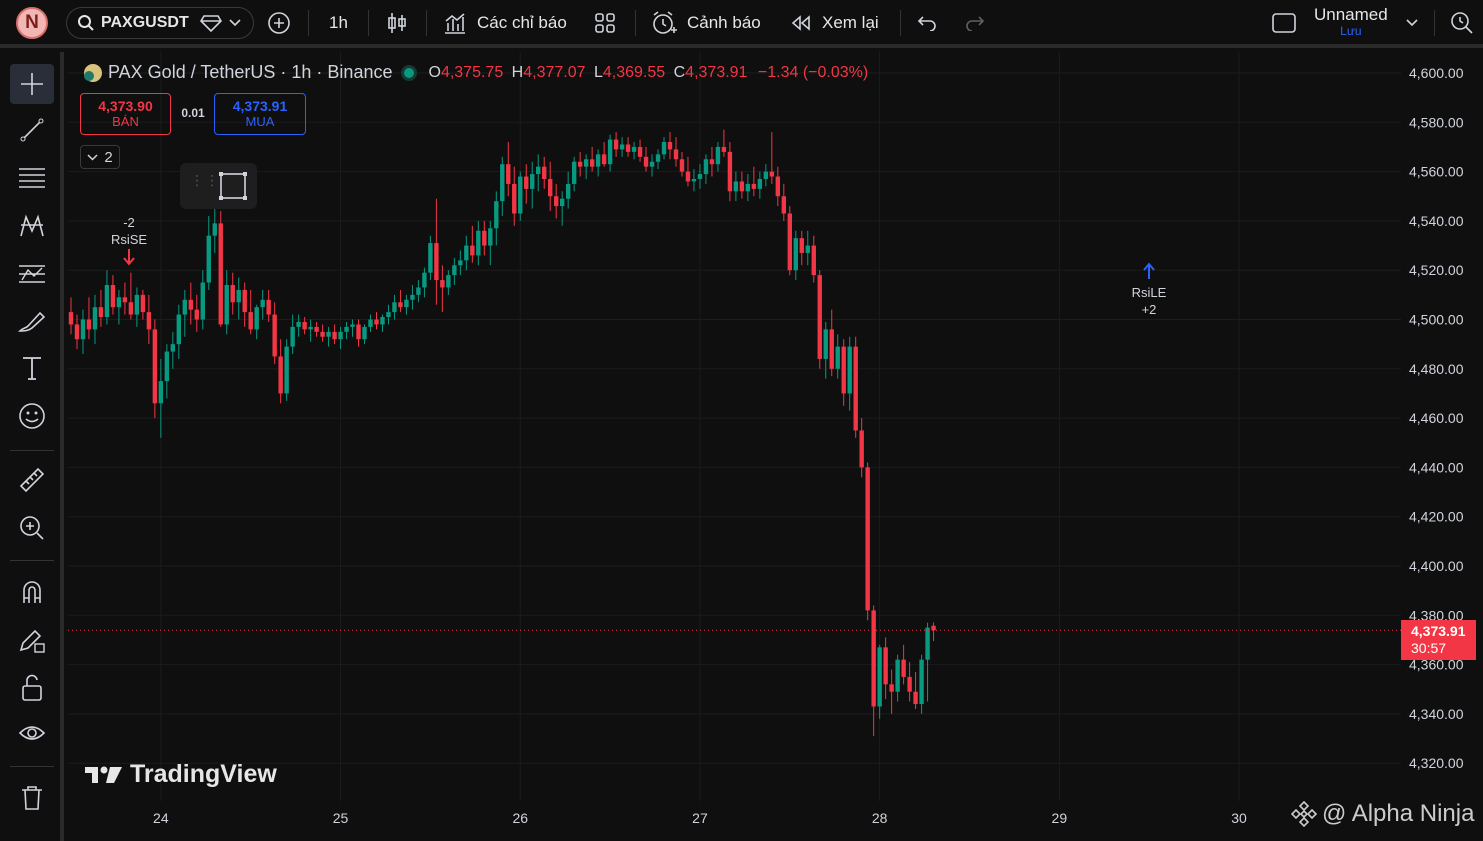  Describe the element at coordinates (850, 22) in the screenshot. I see `replay-label: Xem lại` at that location.